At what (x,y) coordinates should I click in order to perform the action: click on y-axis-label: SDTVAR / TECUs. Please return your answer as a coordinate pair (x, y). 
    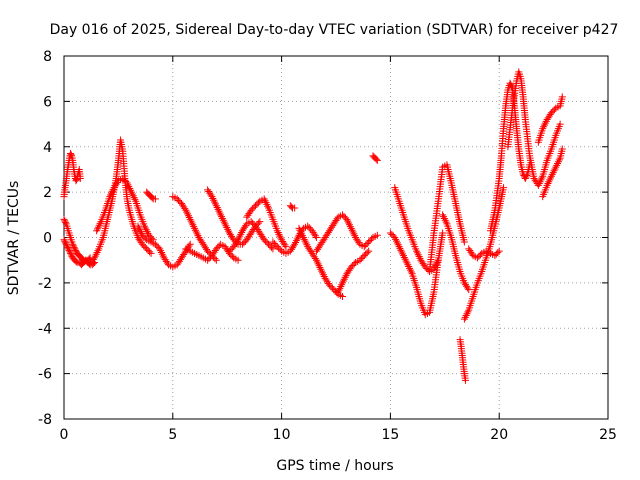
    Looking at the image, I should click on (14, 238).